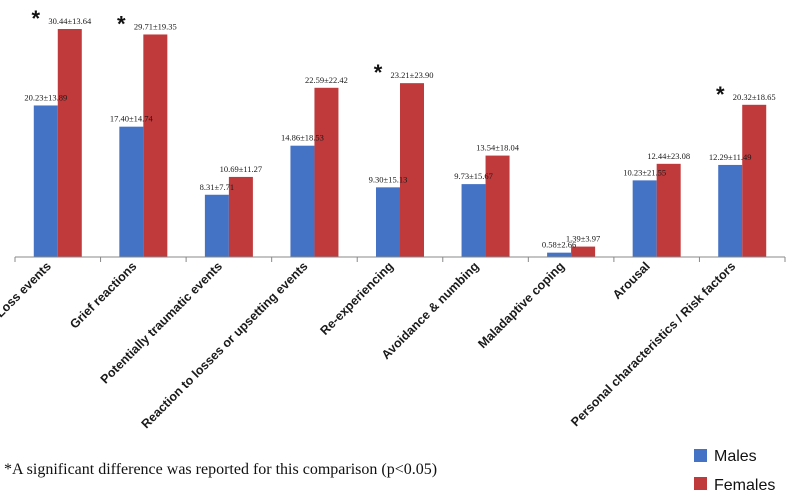 This screenshot has width=800, height=499. What do you see at coordinates (521, 305) in the screenshot?
I see `category-label: Maladaptive coping` at bounding box center [521, 305].